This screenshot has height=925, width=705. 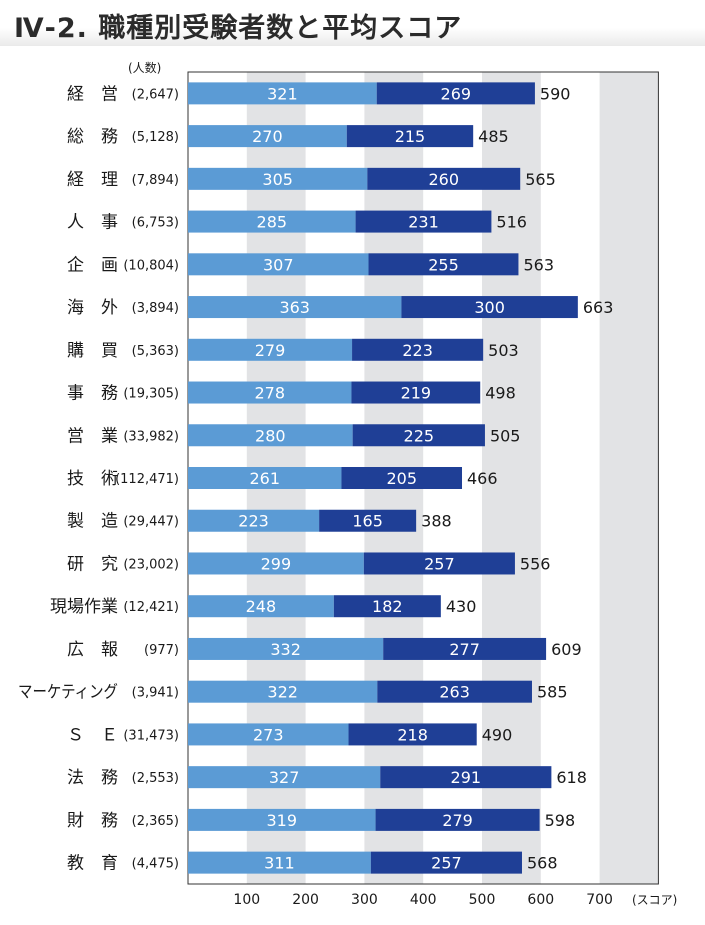 What do you see at coordinates (599, 900) in the screenshot?
I see `x-tick-label: 700` at bounding box center [599, 900].